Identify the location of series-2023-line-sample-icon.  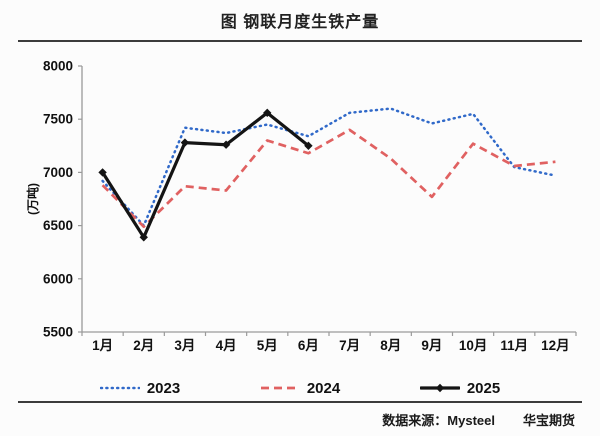
(119, 388).